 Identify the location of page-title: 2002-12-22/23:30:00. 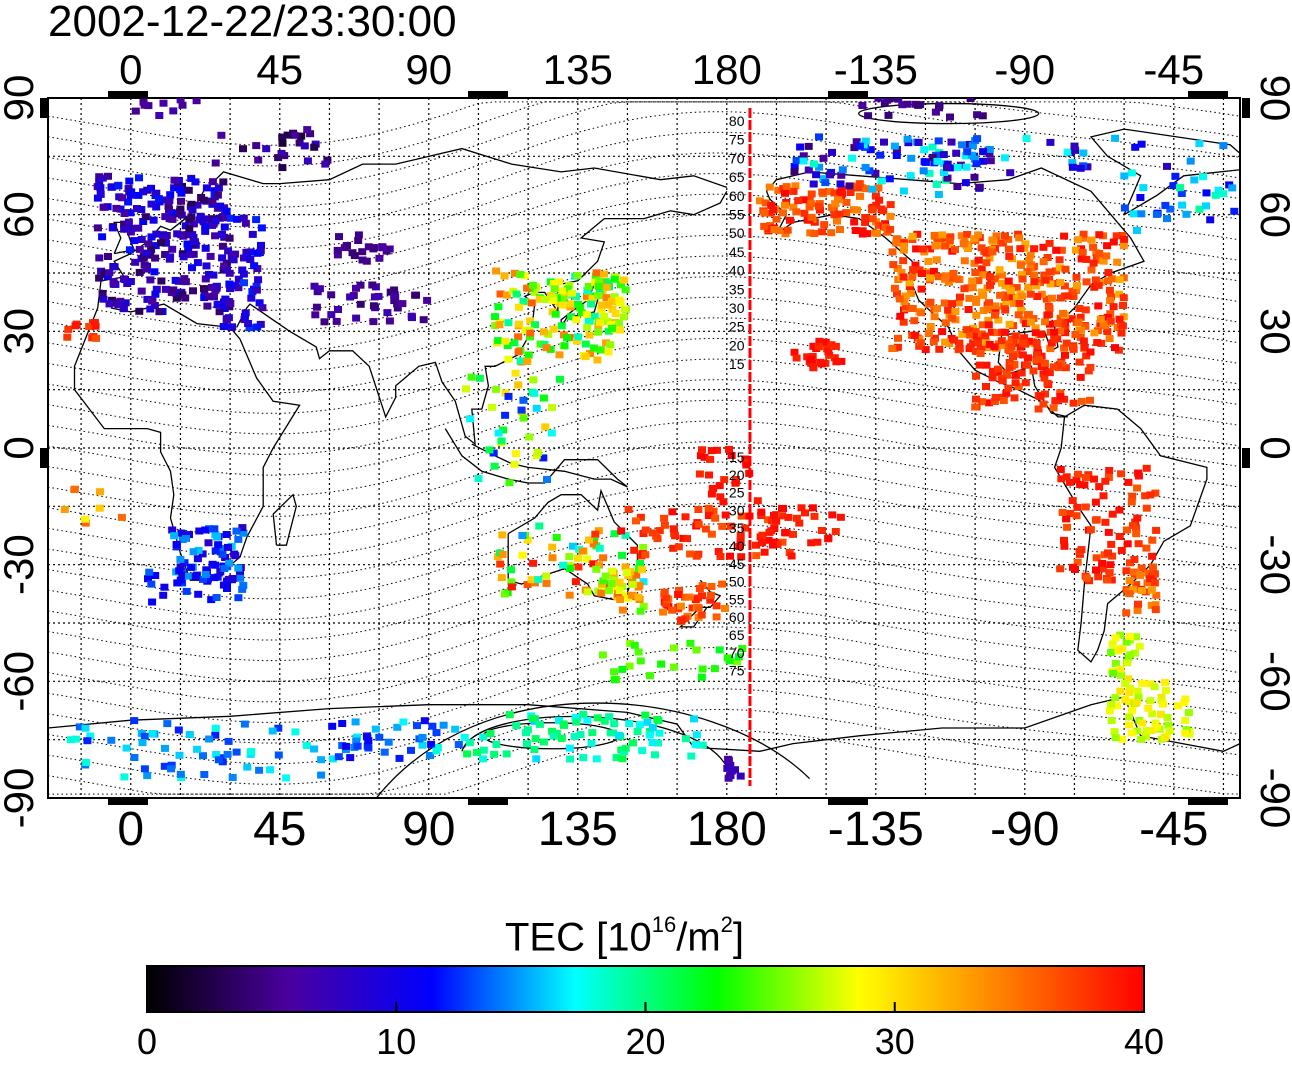
(252, 23).